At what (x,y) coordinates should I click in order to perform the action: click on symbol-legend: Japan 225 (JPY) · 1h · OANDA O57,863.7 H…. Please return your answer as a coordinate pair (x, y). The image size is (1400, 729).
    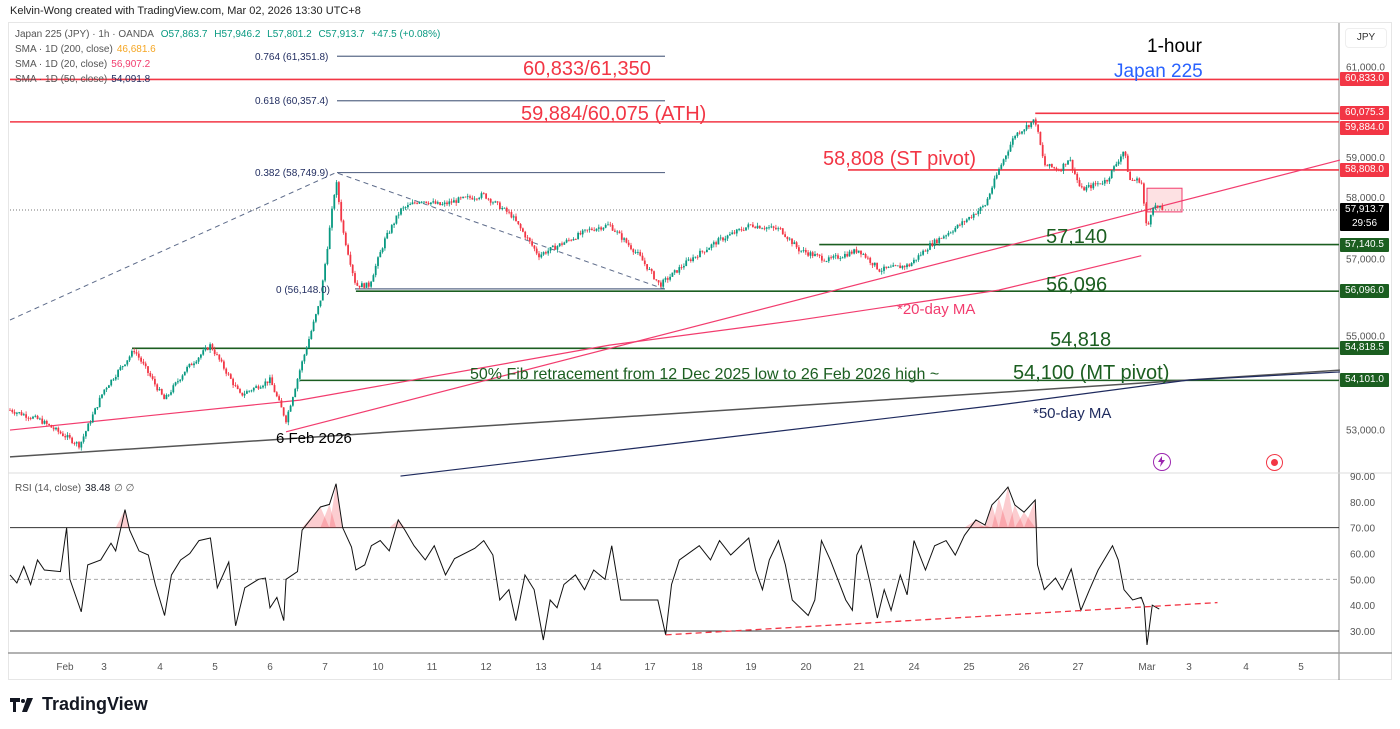
    Looking at the image, I should click on (229, 34).